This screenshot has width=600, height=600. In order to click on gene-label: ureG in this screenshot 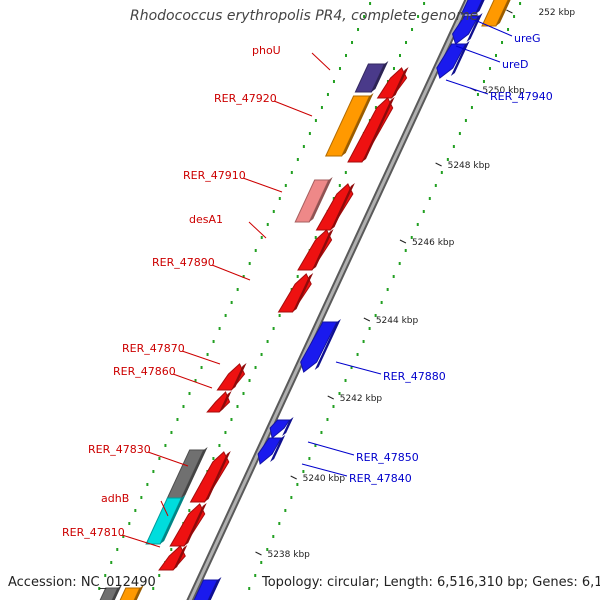, I will do `click(527, 38)`.